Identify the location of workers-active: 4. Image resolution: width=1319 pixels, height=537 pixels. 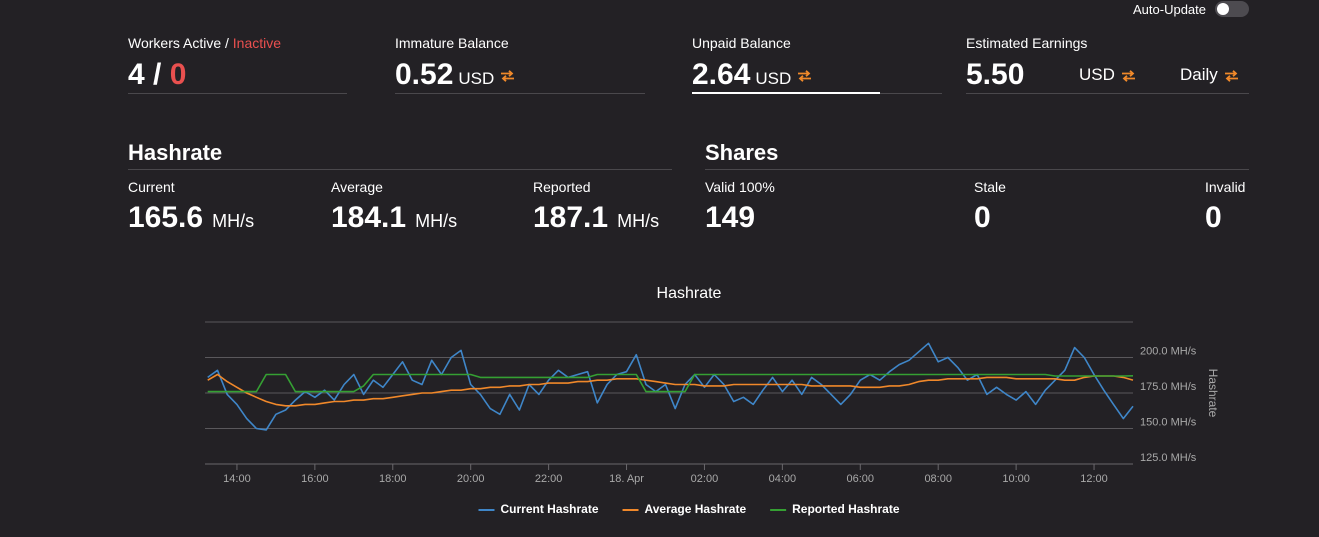
(136, 74).